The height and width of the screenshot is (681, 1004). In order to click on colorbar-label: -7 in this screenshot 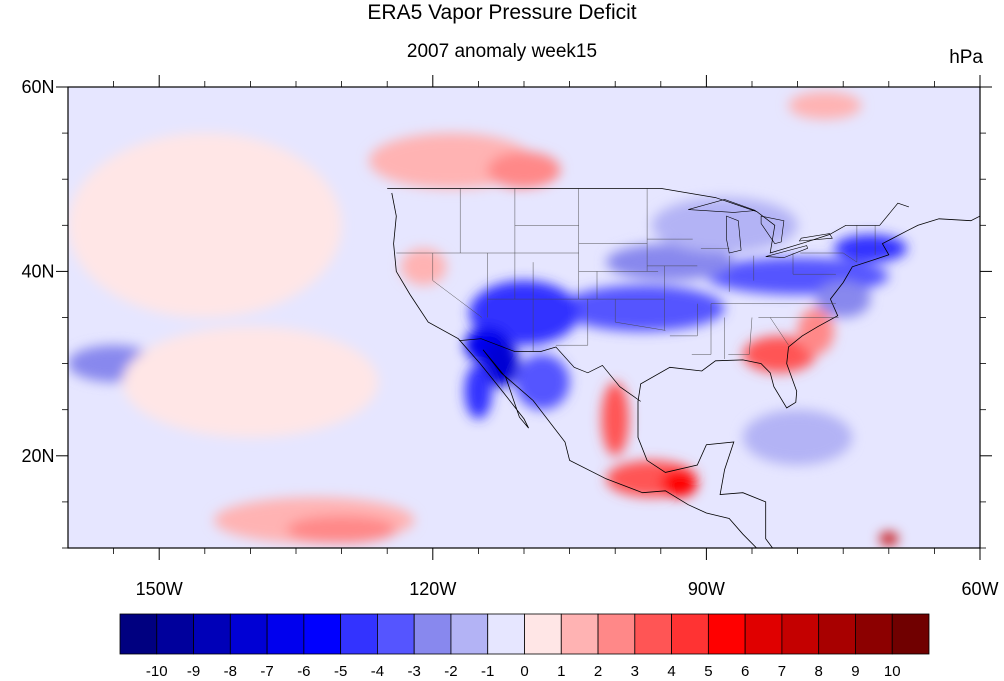, I will do `click(266, 671)`.